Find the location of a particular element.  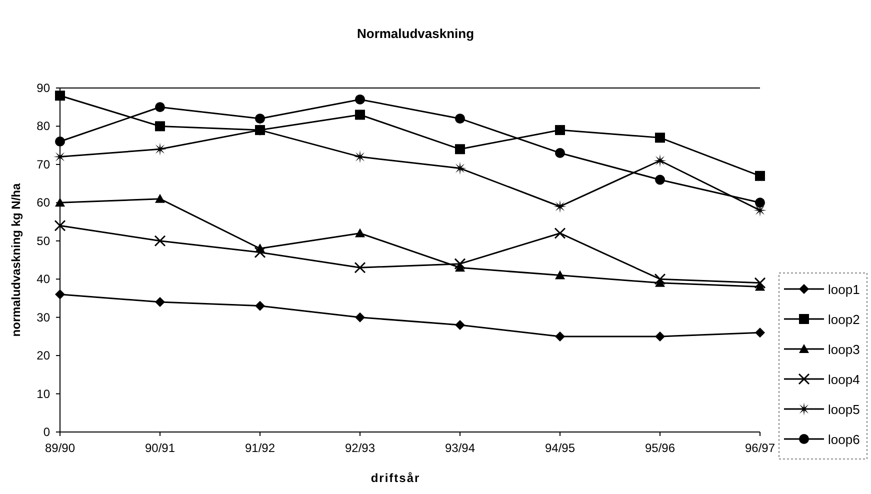

x-tick-label: 90/91 is located at coordinates (160, 448).